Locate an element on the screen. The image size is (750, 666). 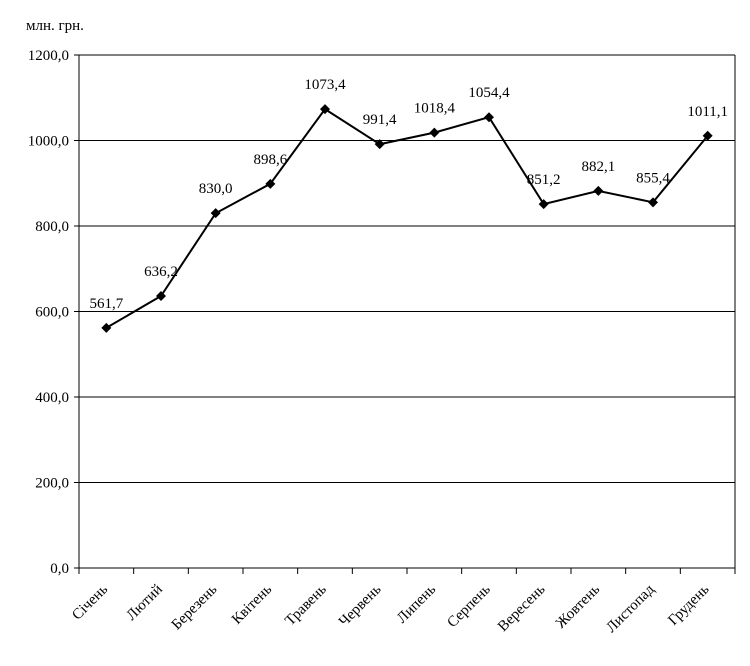
data-label: 851,2 is located at coordinates (544, 180).